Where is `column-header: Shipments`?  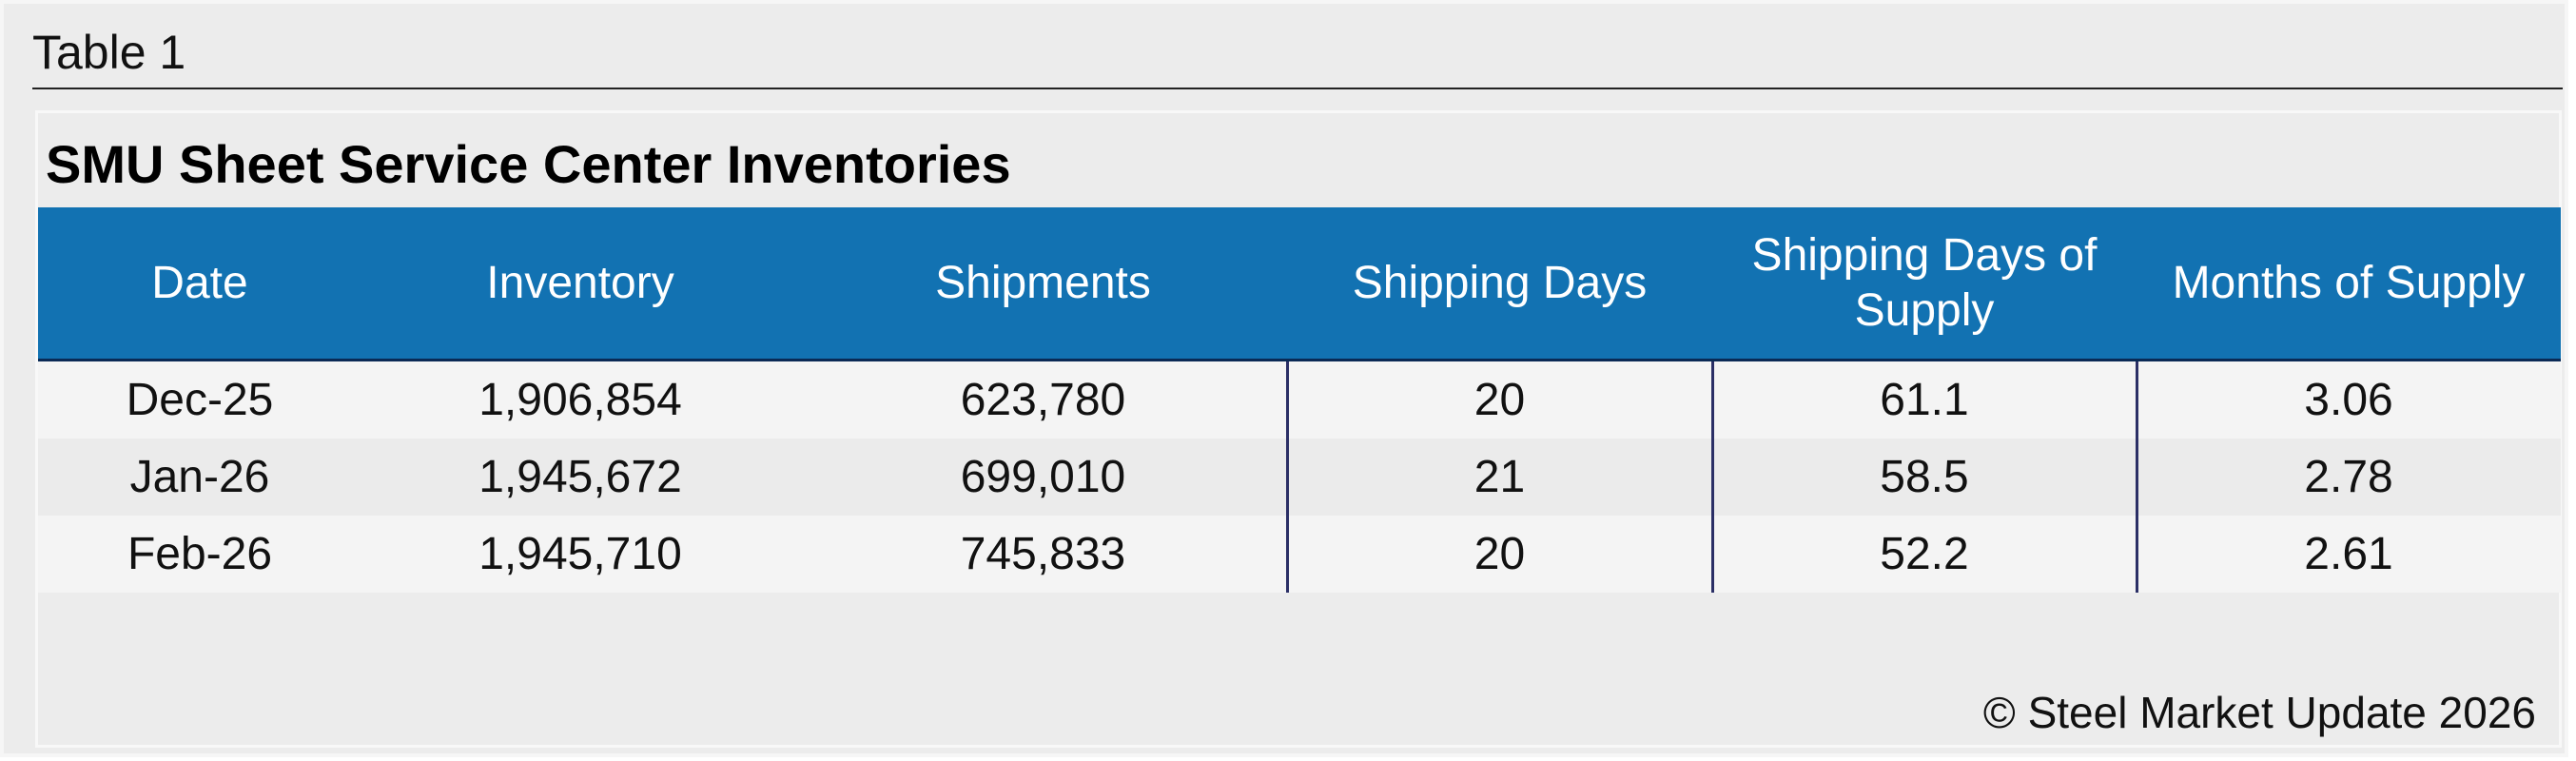 column-header: Shipments is located at coordinates (1043, 283).